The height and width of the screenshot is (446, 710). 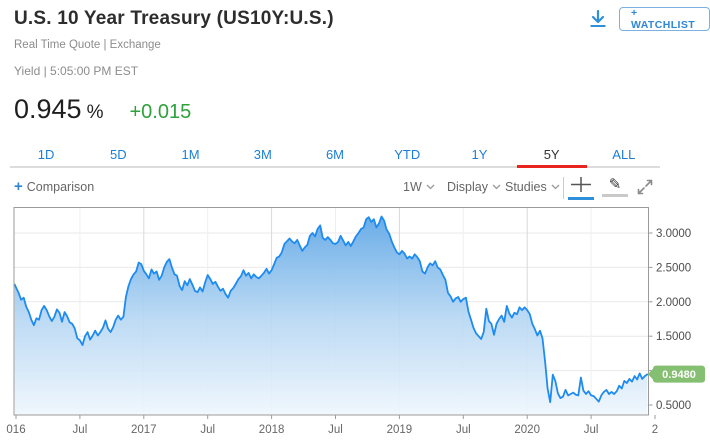 I want to click on expand-icon, so click(x=645, y=187).